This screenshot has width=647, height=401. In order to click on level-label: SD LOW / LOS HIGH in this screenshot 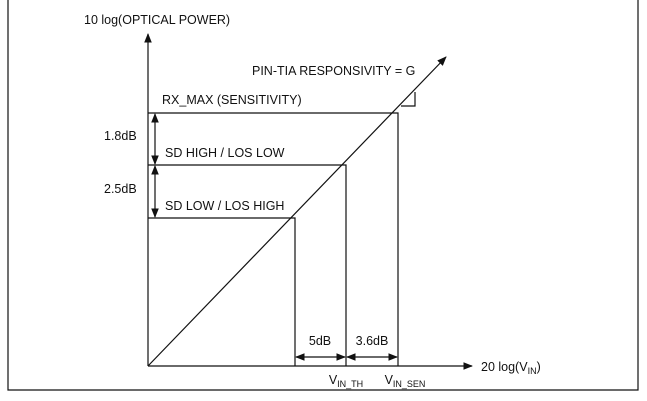, I will do `click(224, 206)`.